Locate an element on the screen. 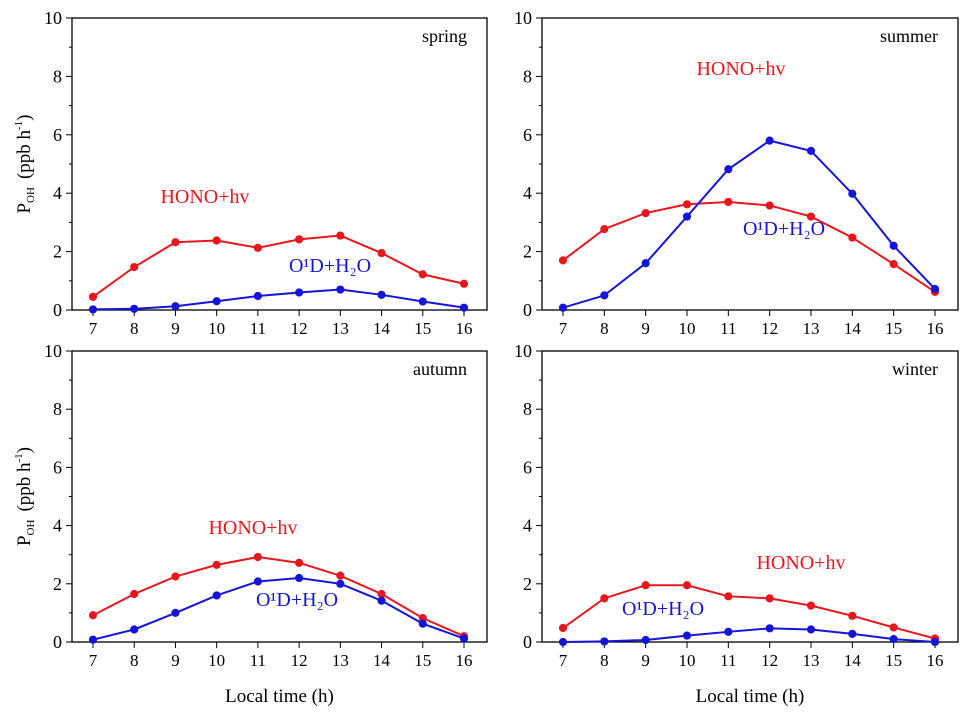  y-tick-label: 4 is located at coordinates (57, 193).